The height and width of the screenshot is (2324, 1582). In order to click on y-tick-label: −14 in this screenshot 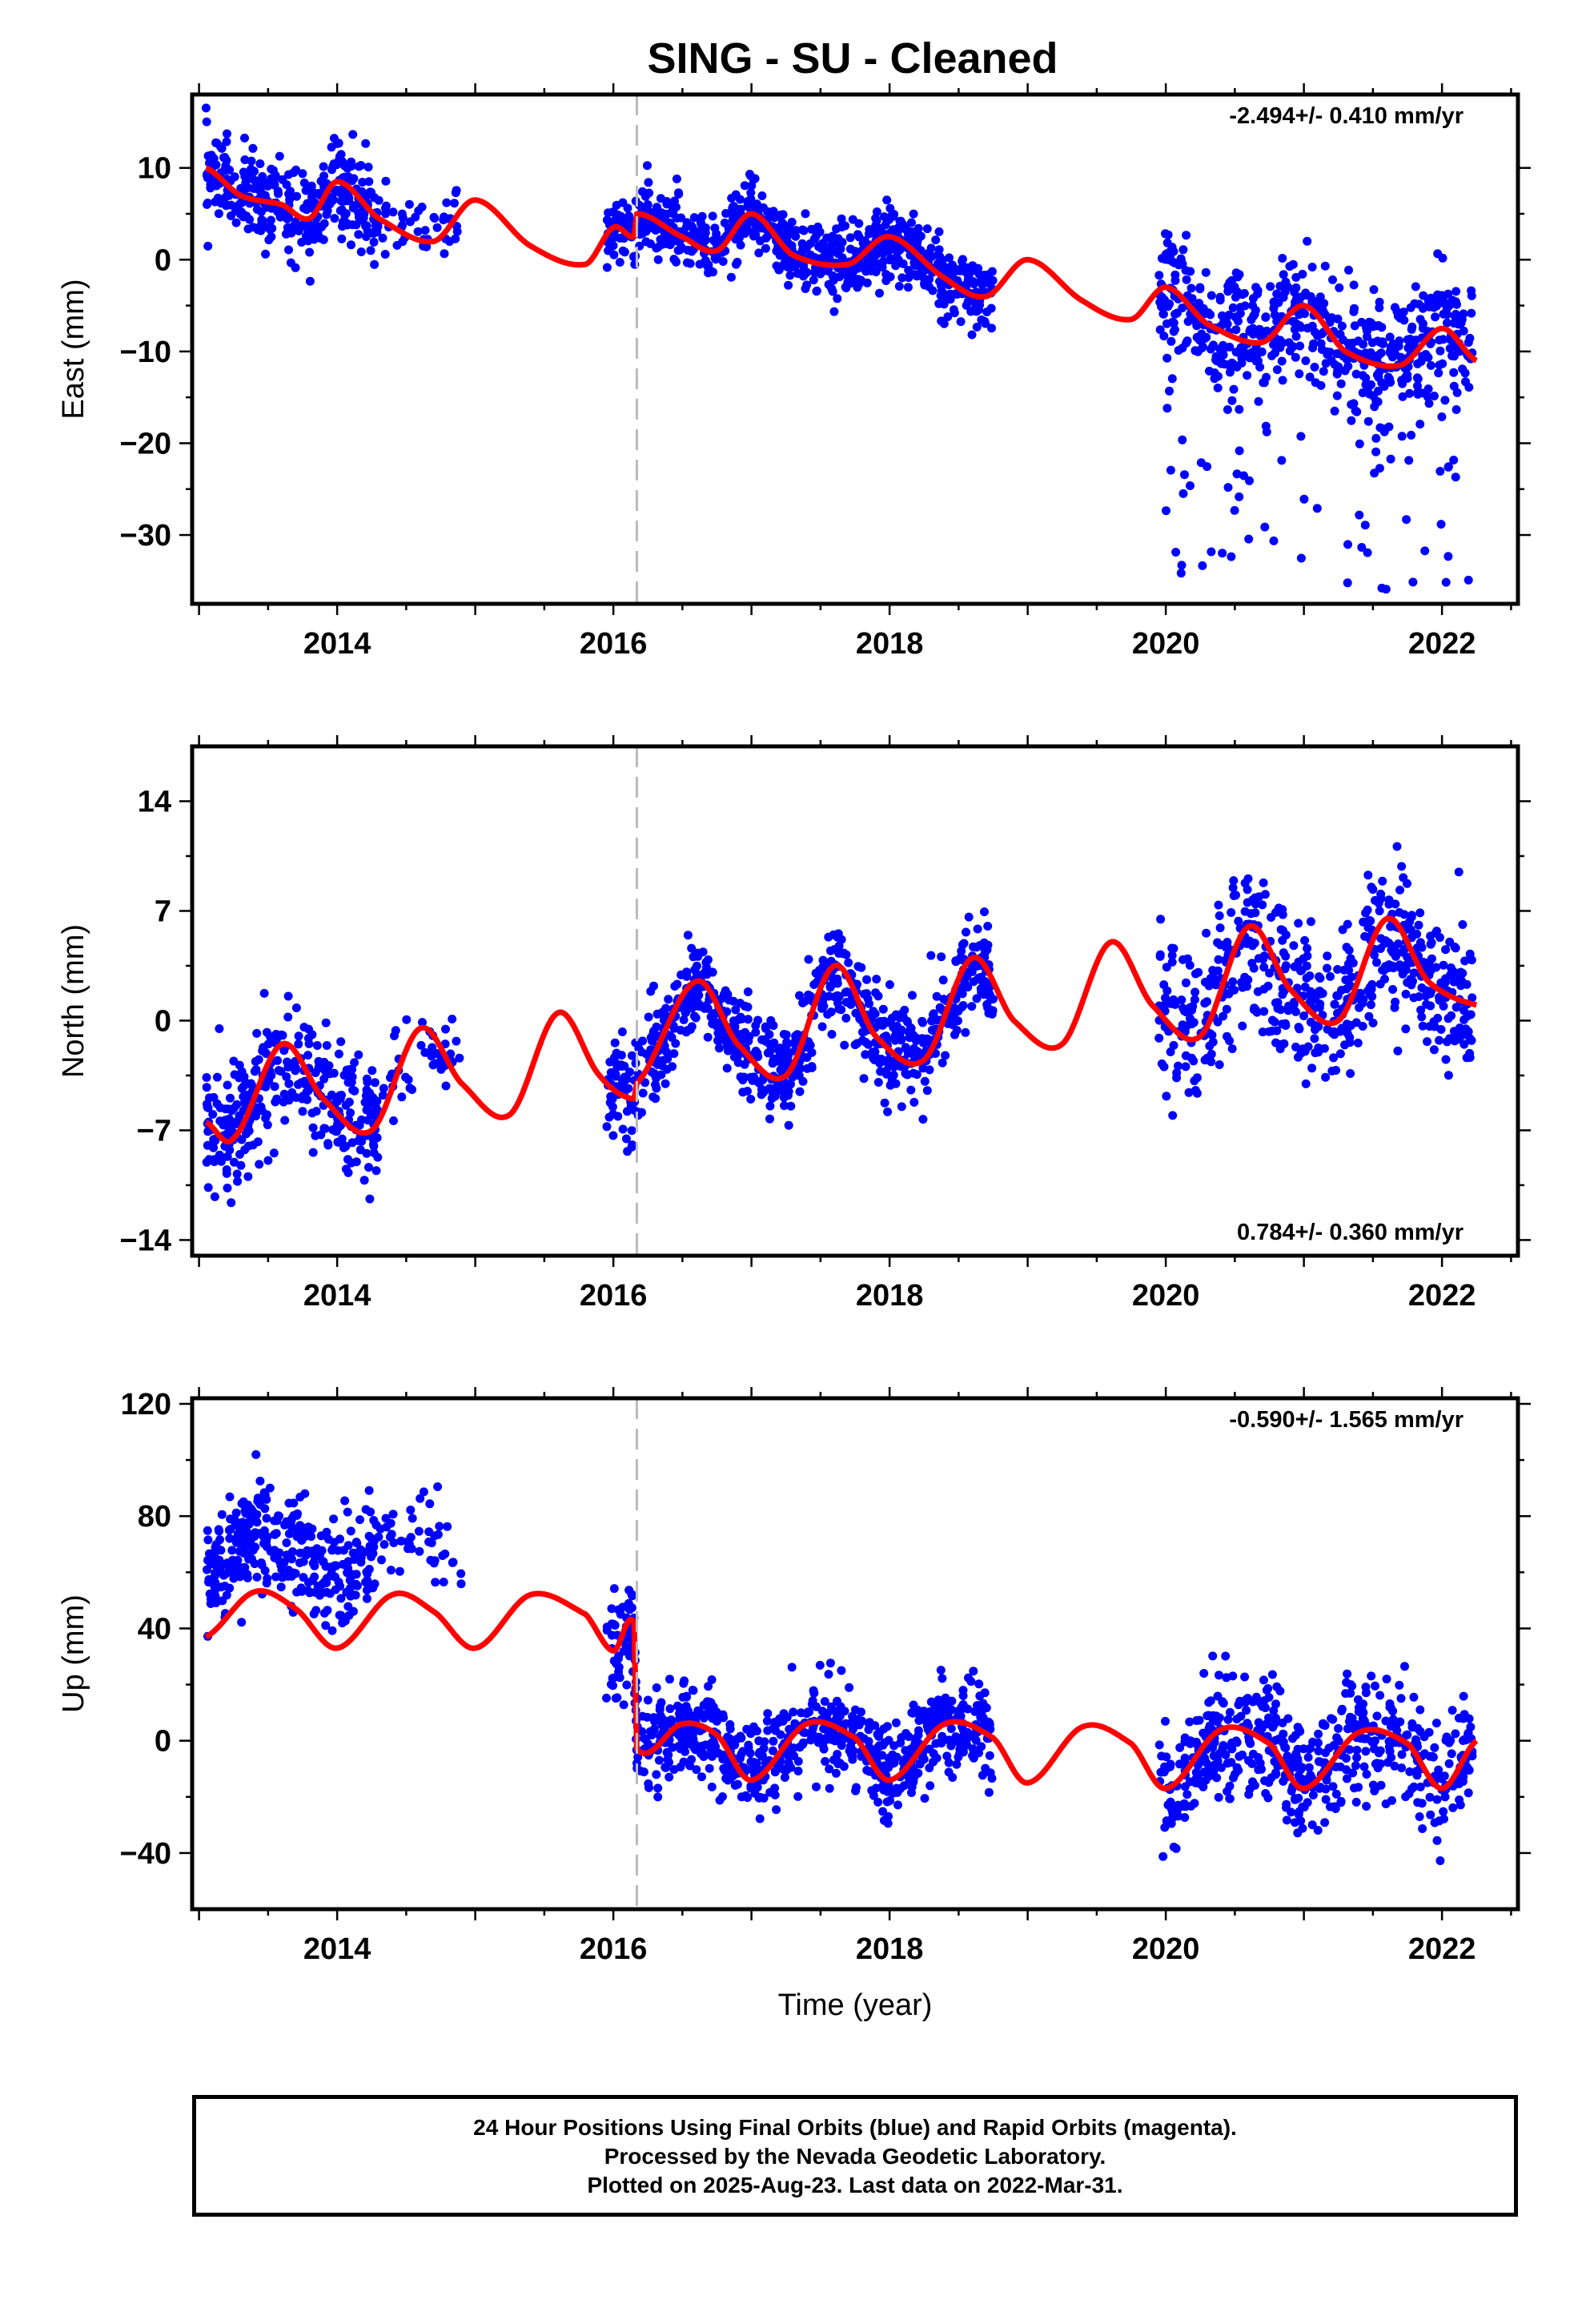, I will do `click(145, 1240)`.